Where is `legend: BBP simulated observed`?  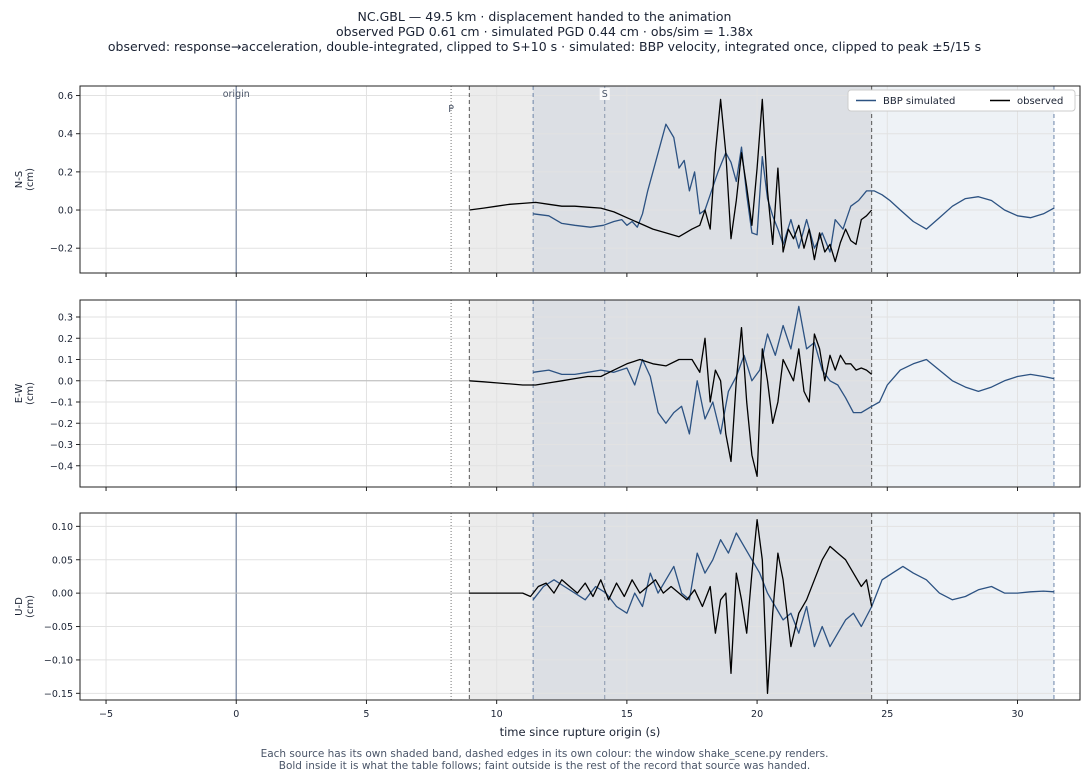
legend: BBP simulated observed is located at coordinates (961, 100).